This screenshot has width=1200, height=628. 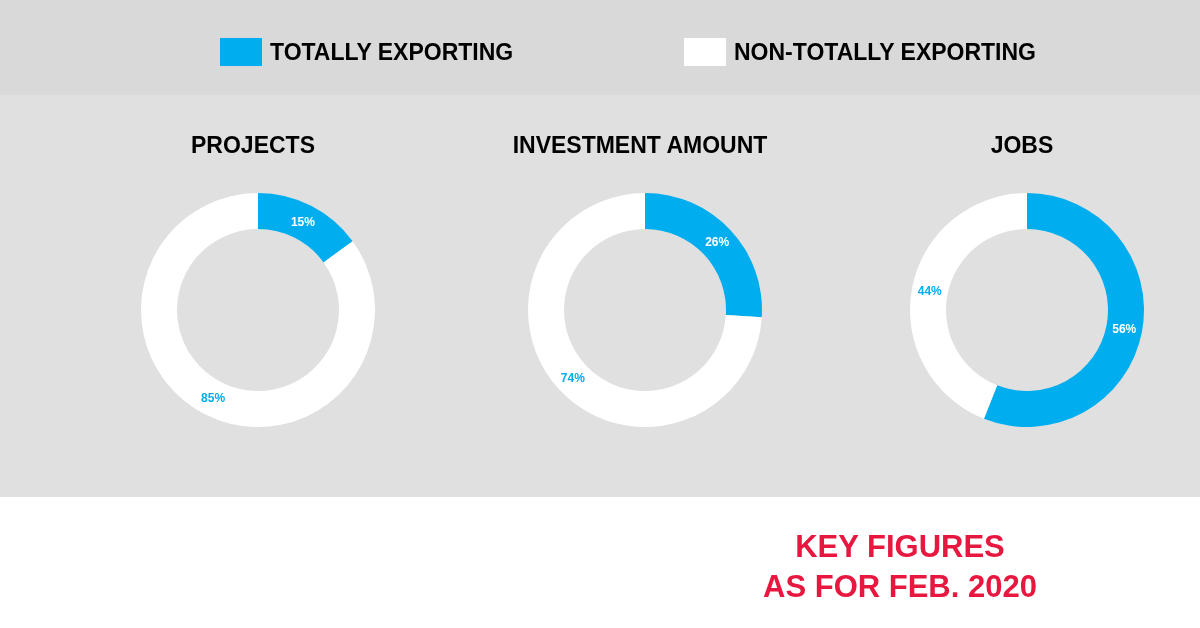 I want to click on legend-label: TOTALLY EXPORTING, so click(x=392, y=52).